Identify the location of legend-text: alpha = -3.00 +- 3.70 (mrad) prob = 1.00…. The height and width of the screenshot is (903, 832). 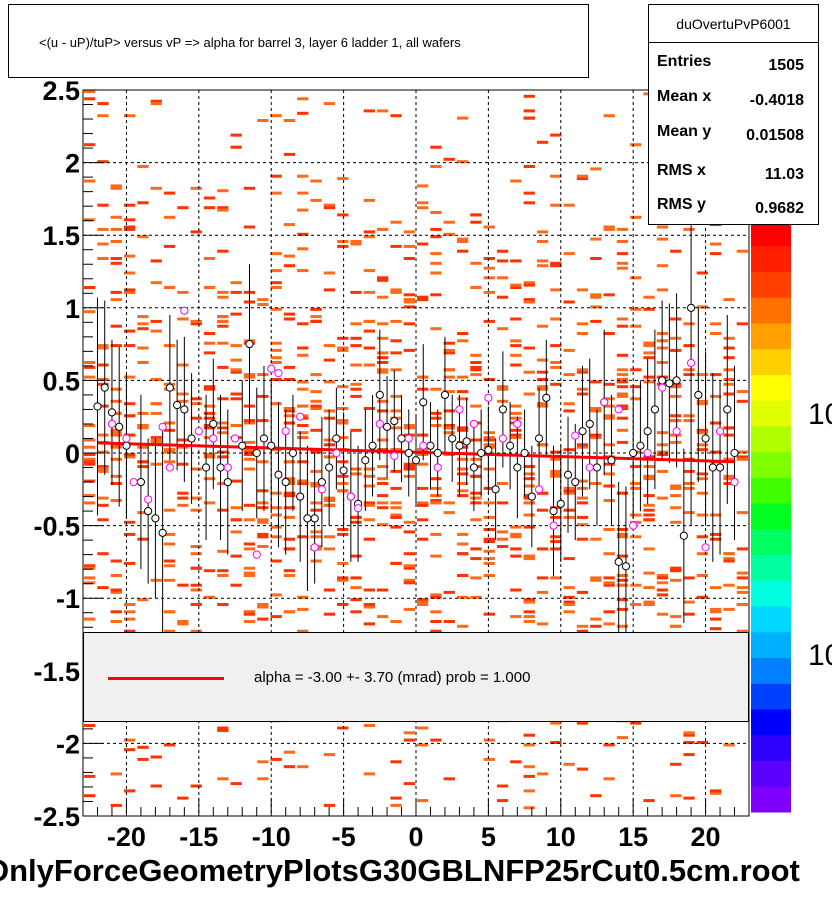
(392, 677).